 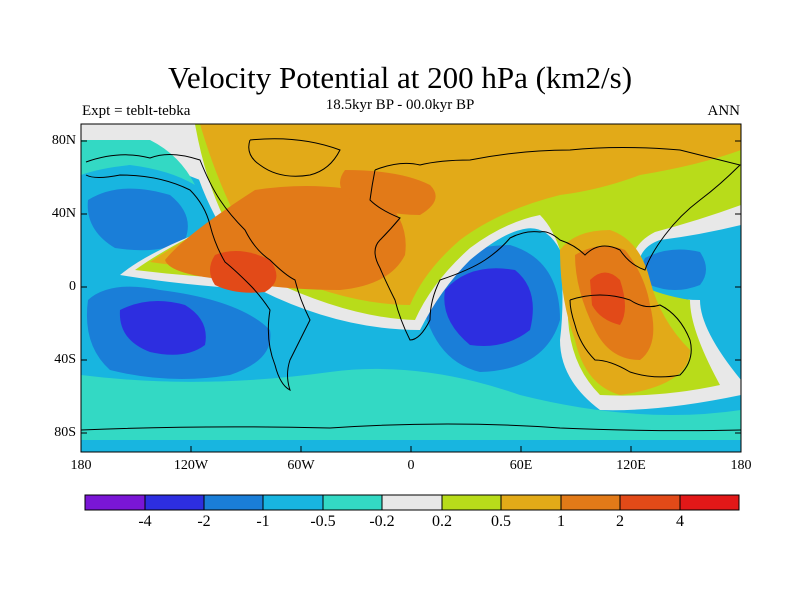 I want to click on x-tick-label: 0, so click(x=411, y=465).